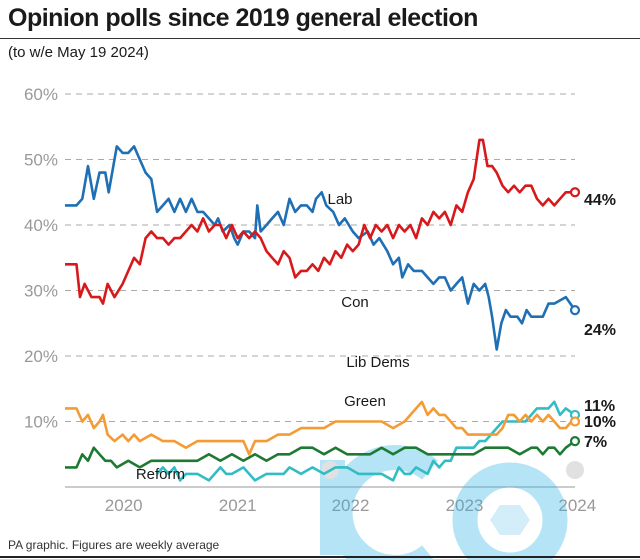 The width and height of the screenshot is (640, 559). What do you see at coordinates (577, 505) in the screenshot?
I see `x-tick-label: 2024` at bounding box center [577, 505].